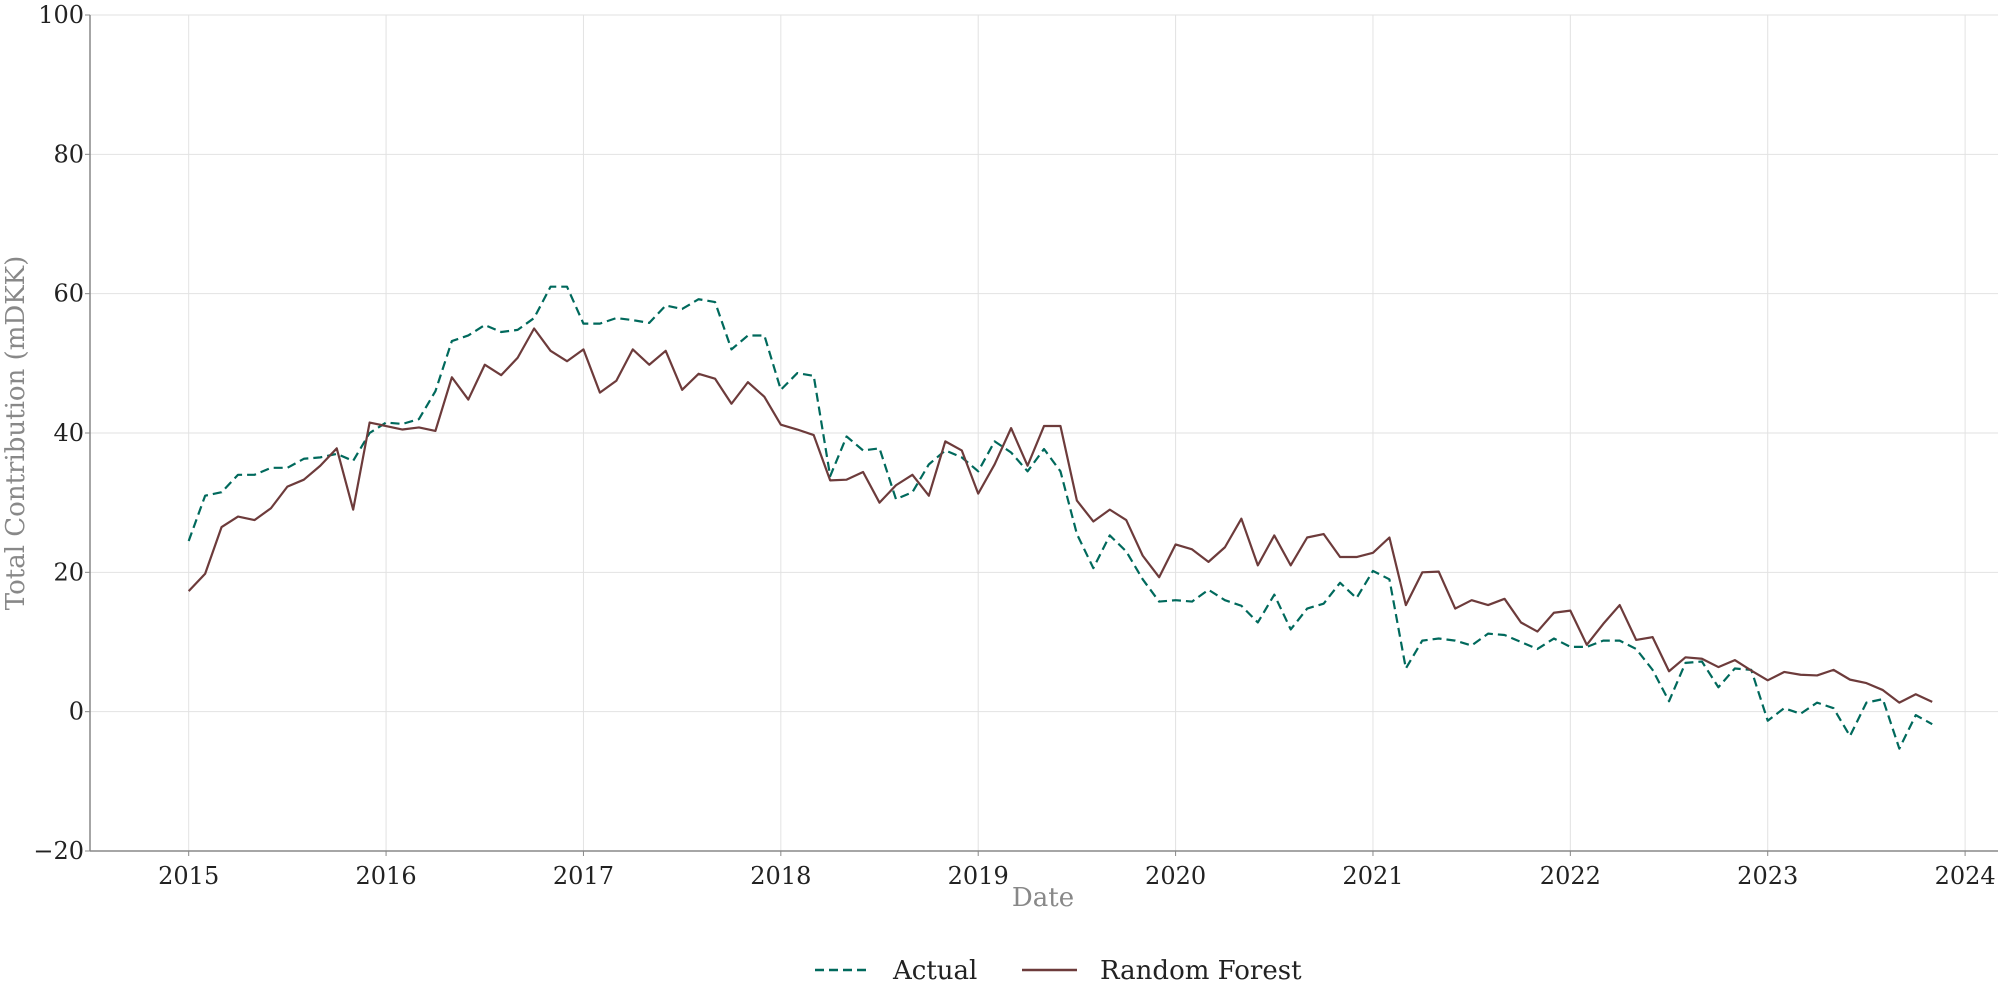  I want to click on x-tick-label: 2023, so click(1767, 876).